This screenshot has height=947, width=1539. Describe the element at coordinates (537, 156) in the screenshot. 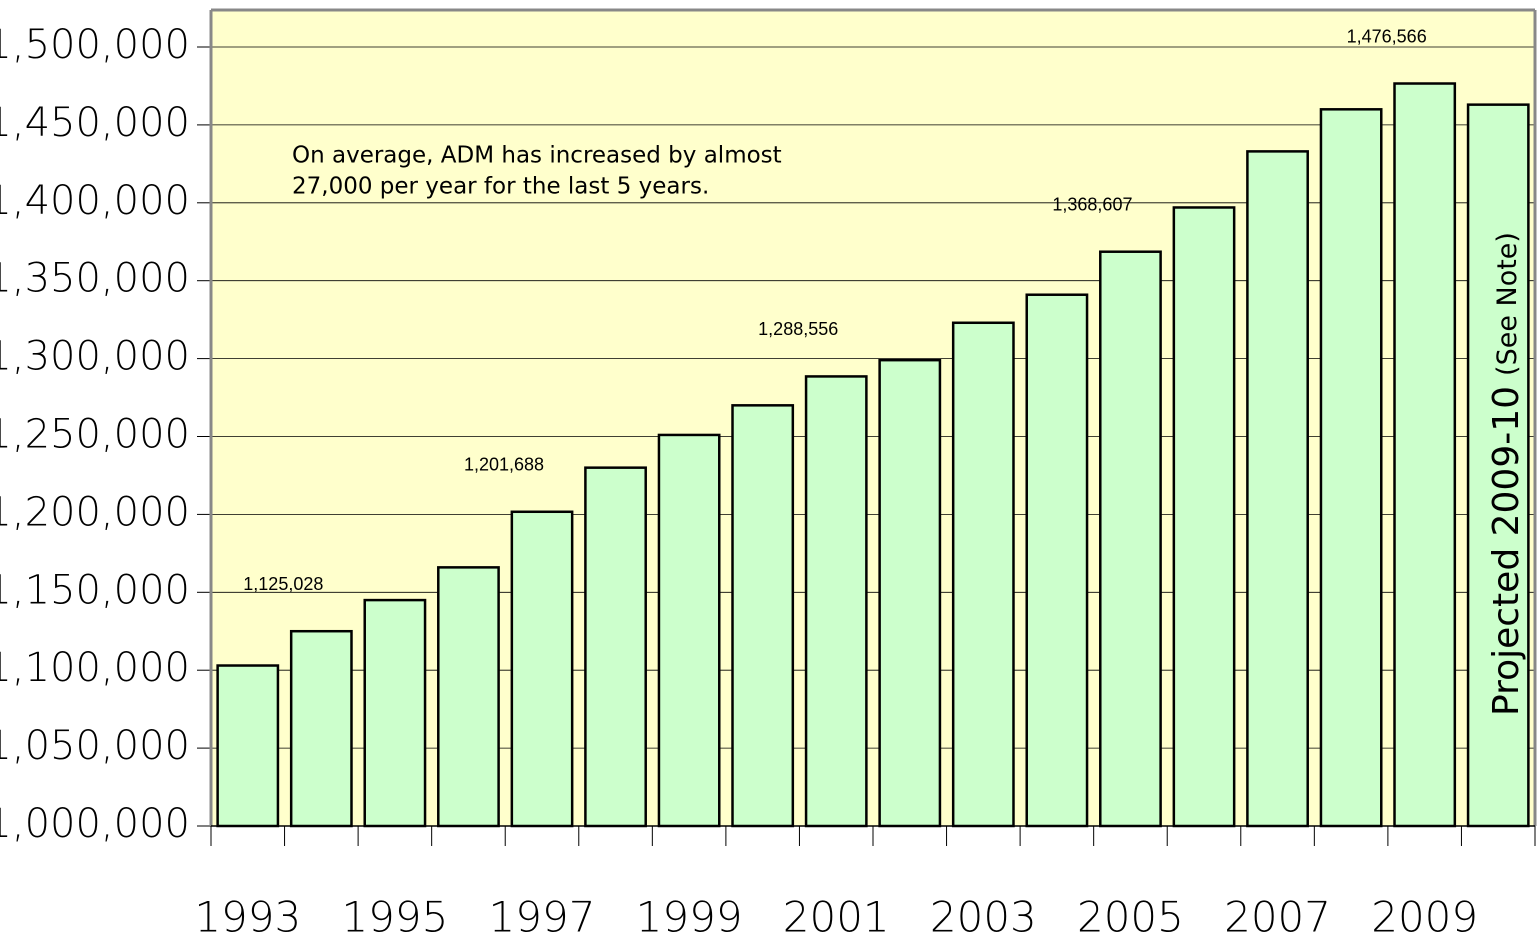

I see `annotation: On average, ADM has increased by almost` at that location.